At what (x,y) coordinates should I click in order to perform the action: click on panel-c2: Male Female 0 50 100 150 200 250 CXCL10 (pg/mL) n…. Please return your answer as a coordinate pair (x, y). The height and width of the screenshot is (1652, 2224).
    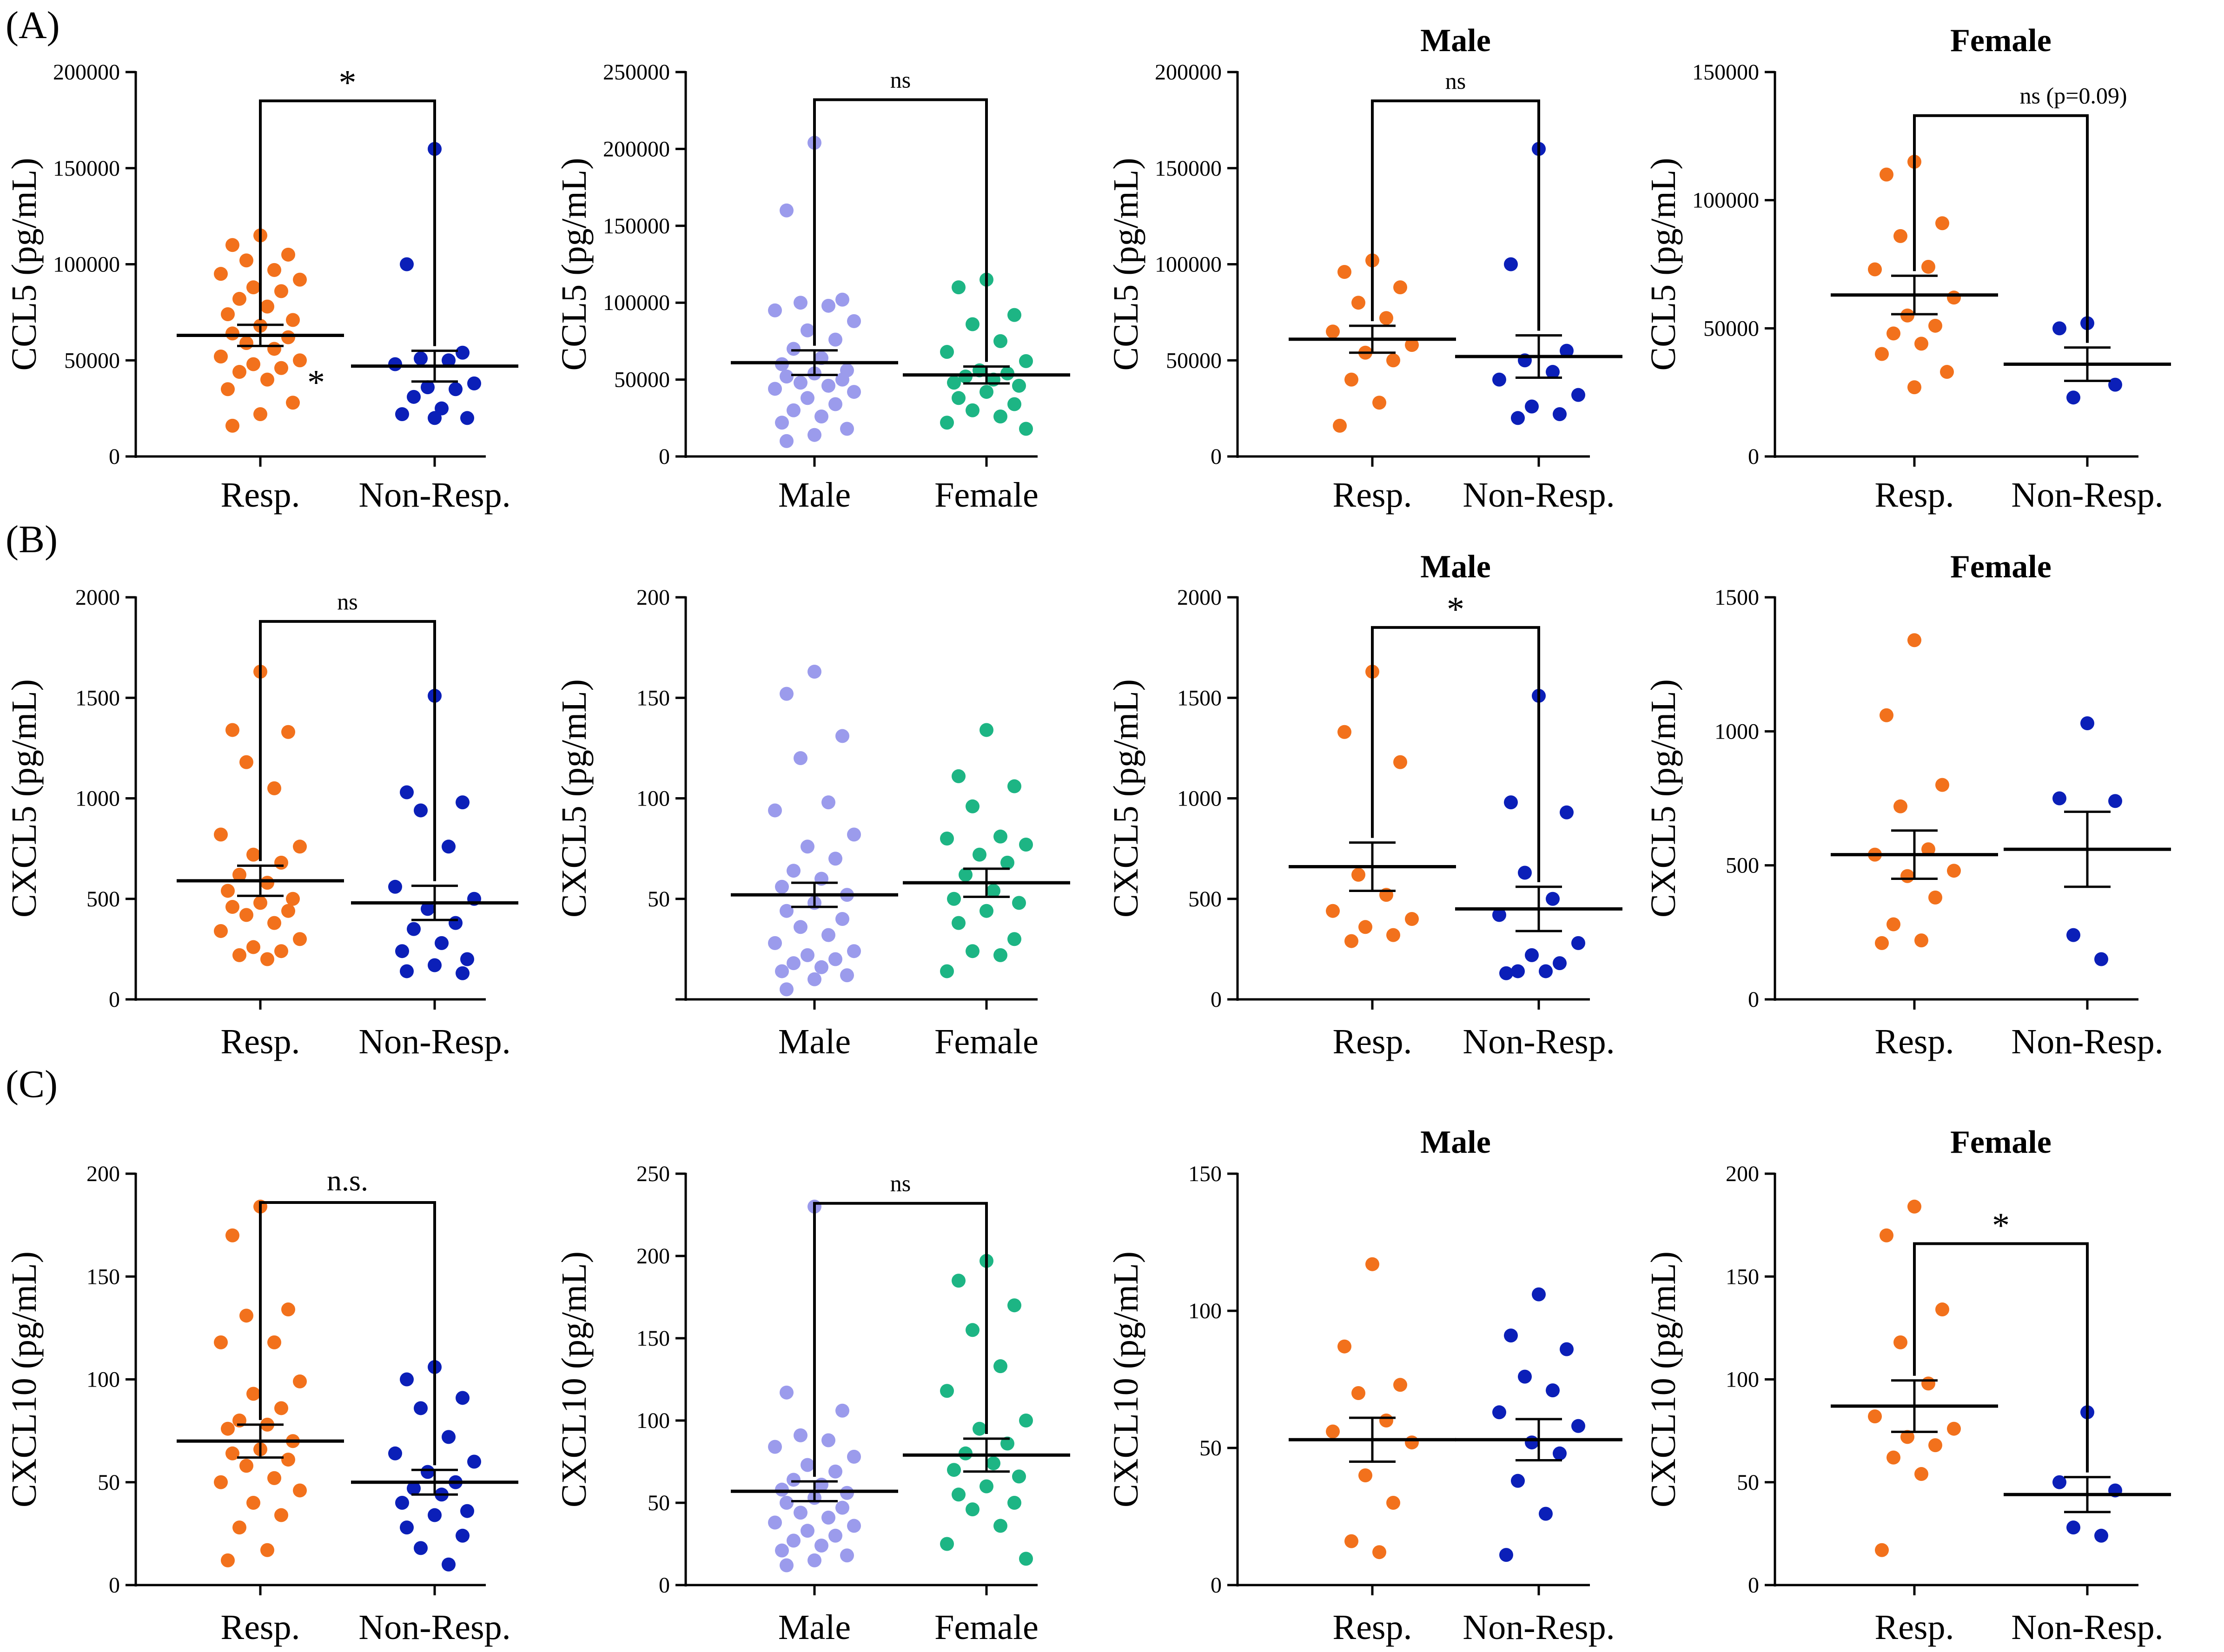
    Looking at the image, I should click on (812, 1404).